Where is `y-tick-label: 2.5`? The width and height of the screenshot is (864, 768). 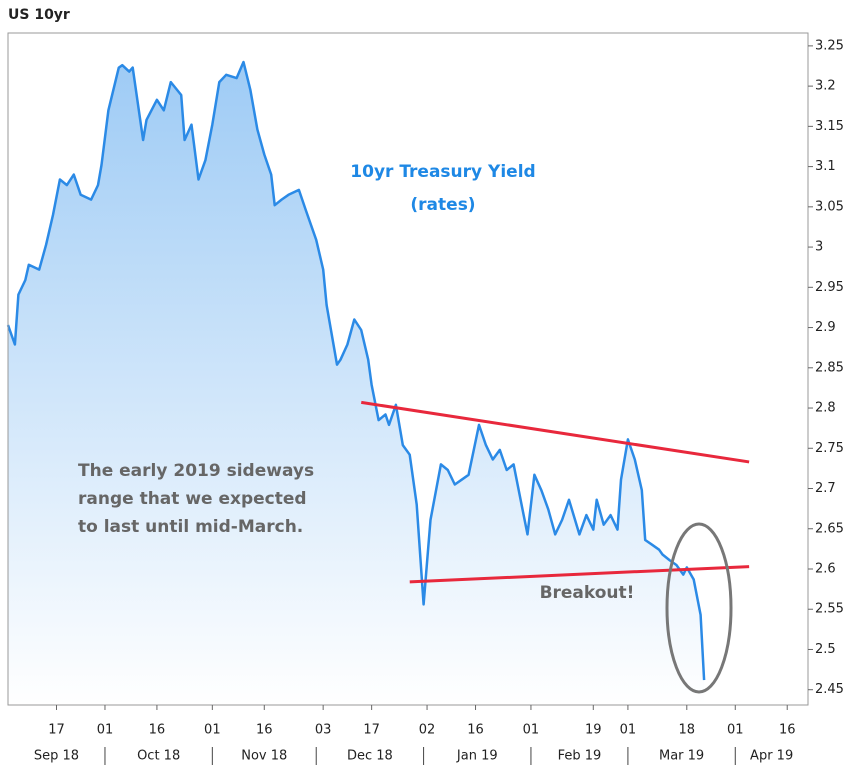 y-tick-label: 2.5 is located at coordinates (825, 649).